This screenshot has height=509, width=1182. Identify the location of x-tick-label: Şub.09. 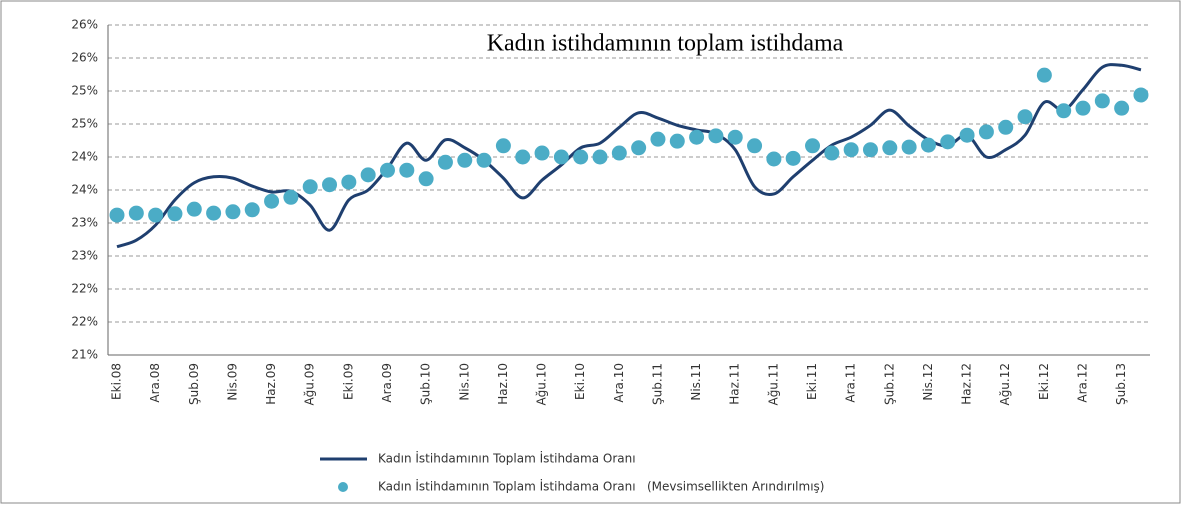
(194, 384).